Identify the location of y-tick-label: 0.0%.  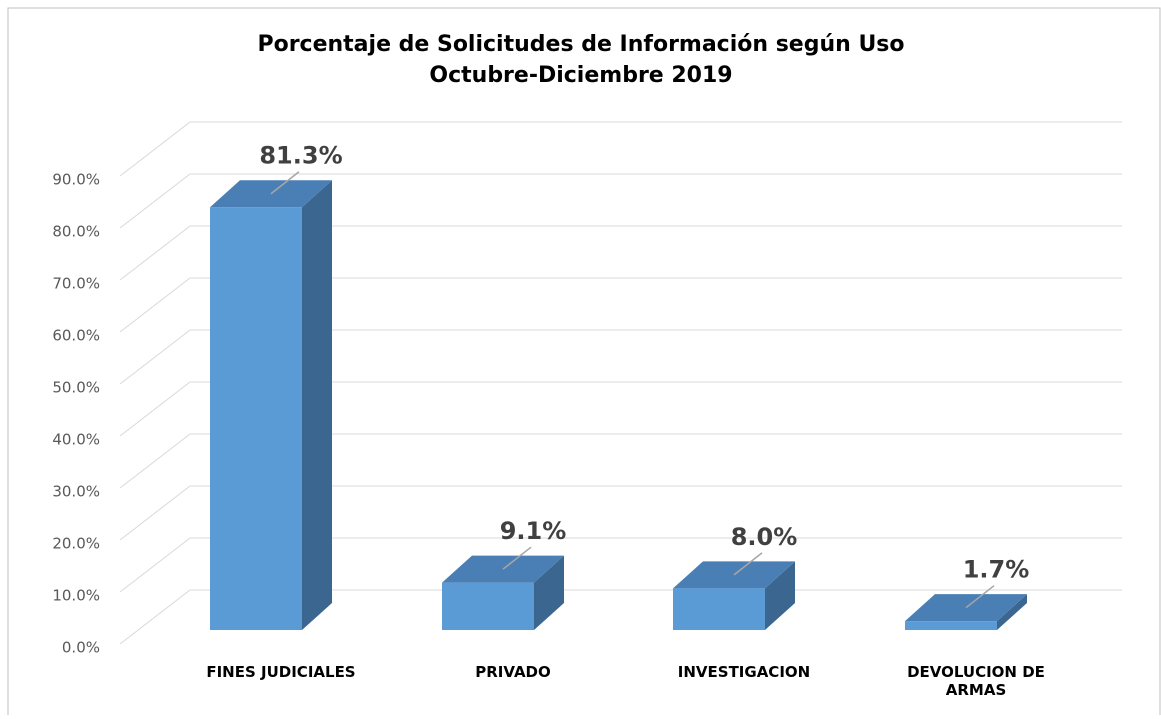
(81, 648).